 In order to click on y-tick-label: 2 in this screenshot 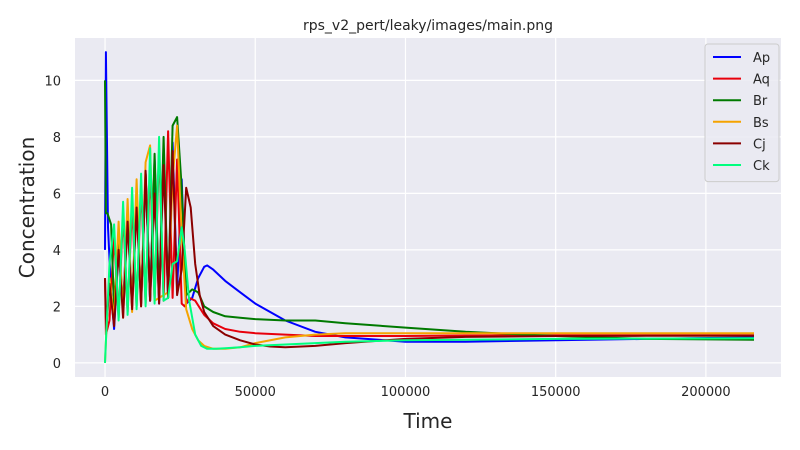, I will do `click(57, 307)`.